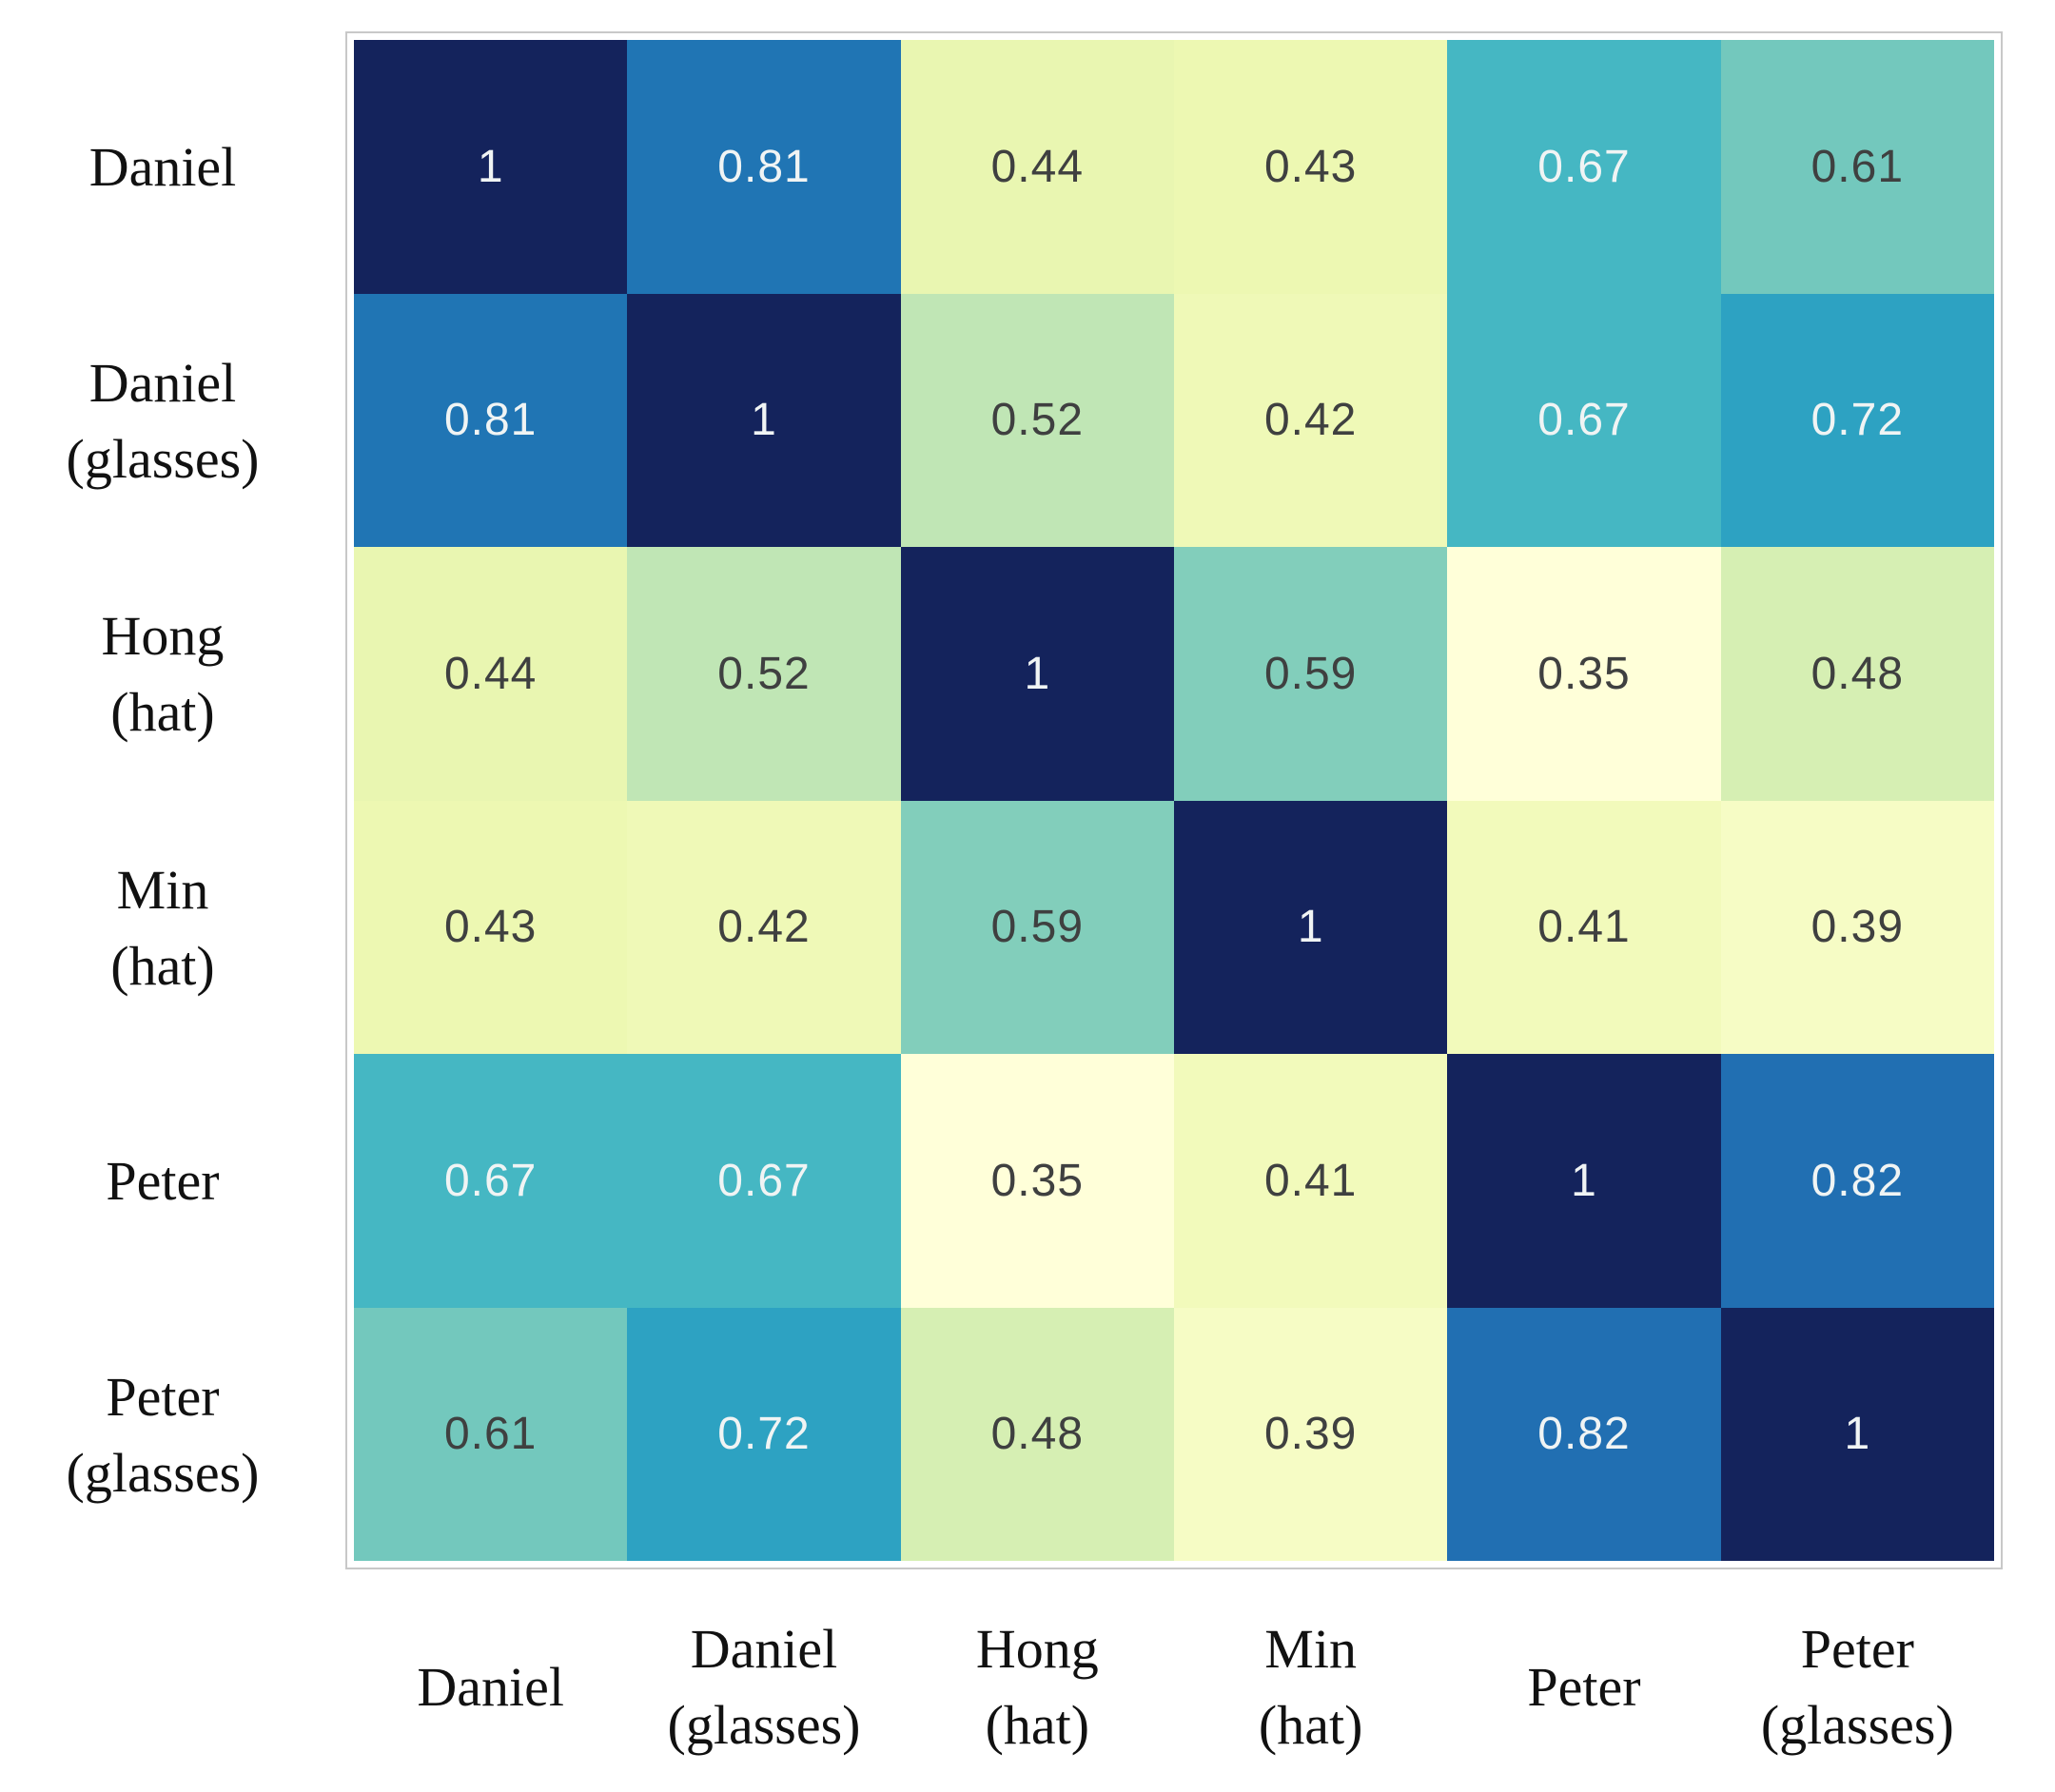 This screenshot has width=2055, height=1792. I want to click on row-label: Peter, so click(162, 1182).